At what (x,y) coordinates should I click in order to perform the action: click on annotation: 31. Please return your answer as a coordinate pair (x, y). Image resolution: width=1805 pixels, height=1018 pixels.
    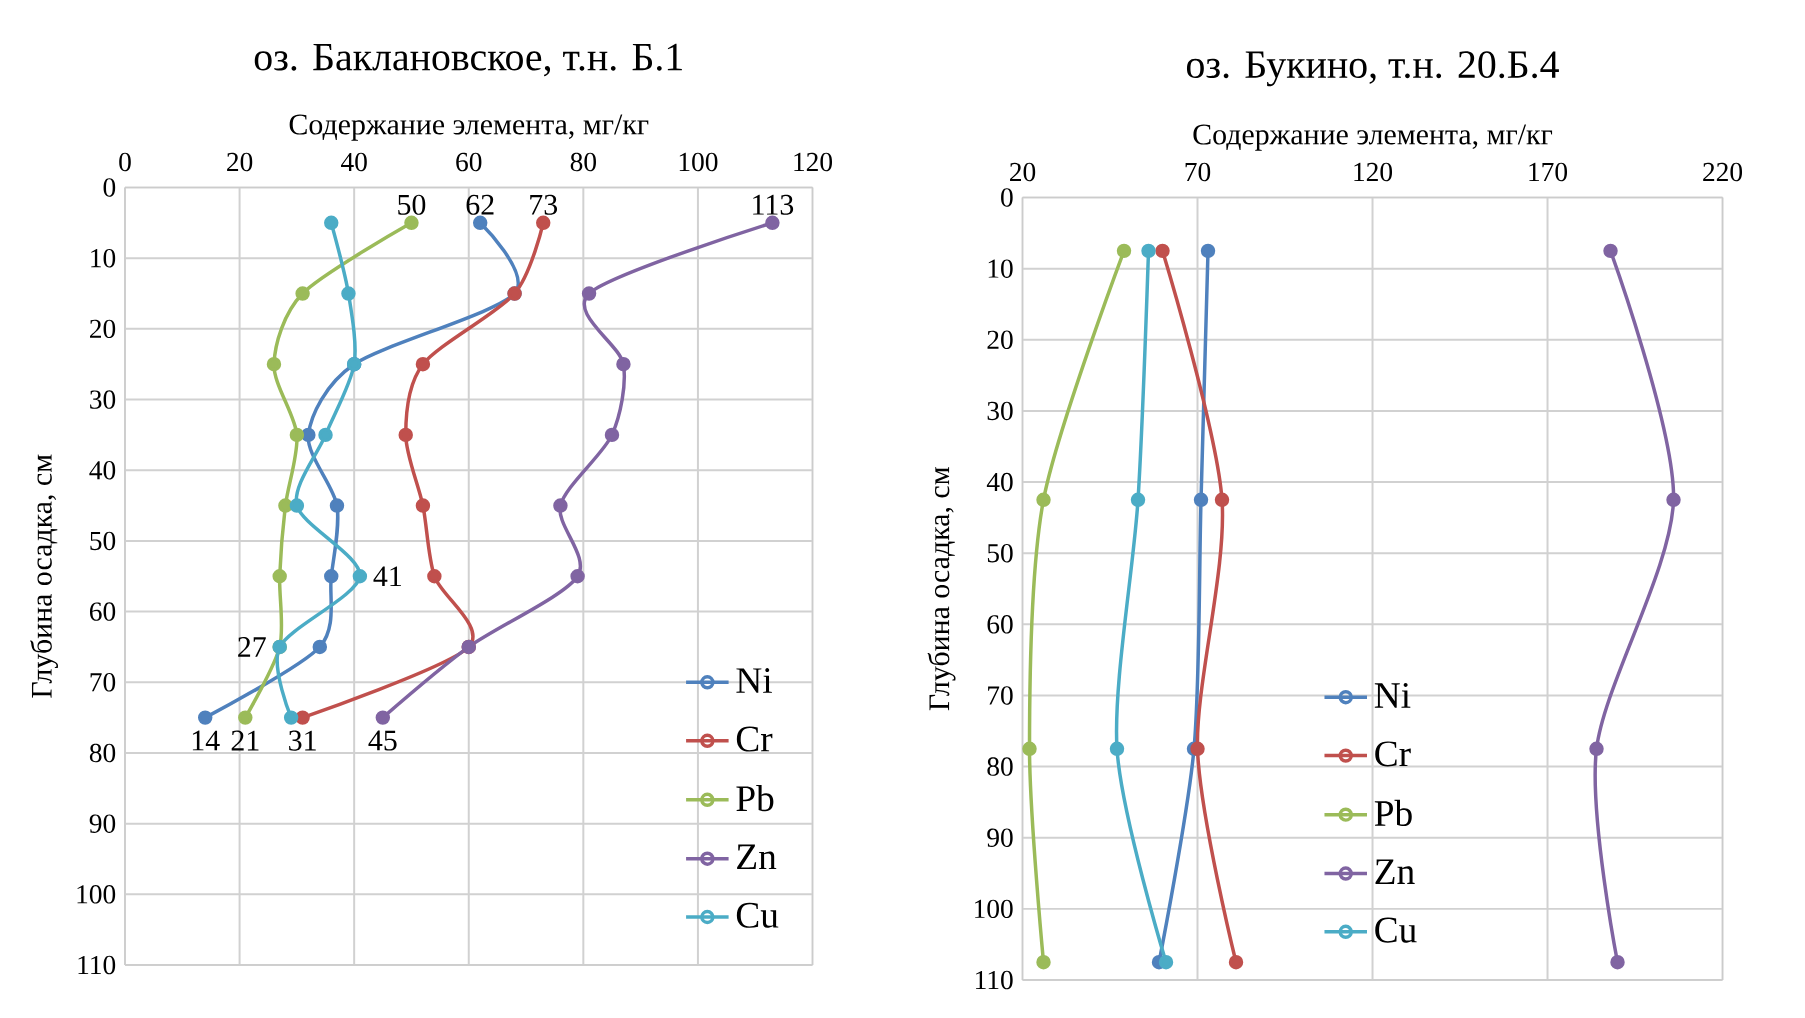
    Looking at the image, I should click on (302, 740).